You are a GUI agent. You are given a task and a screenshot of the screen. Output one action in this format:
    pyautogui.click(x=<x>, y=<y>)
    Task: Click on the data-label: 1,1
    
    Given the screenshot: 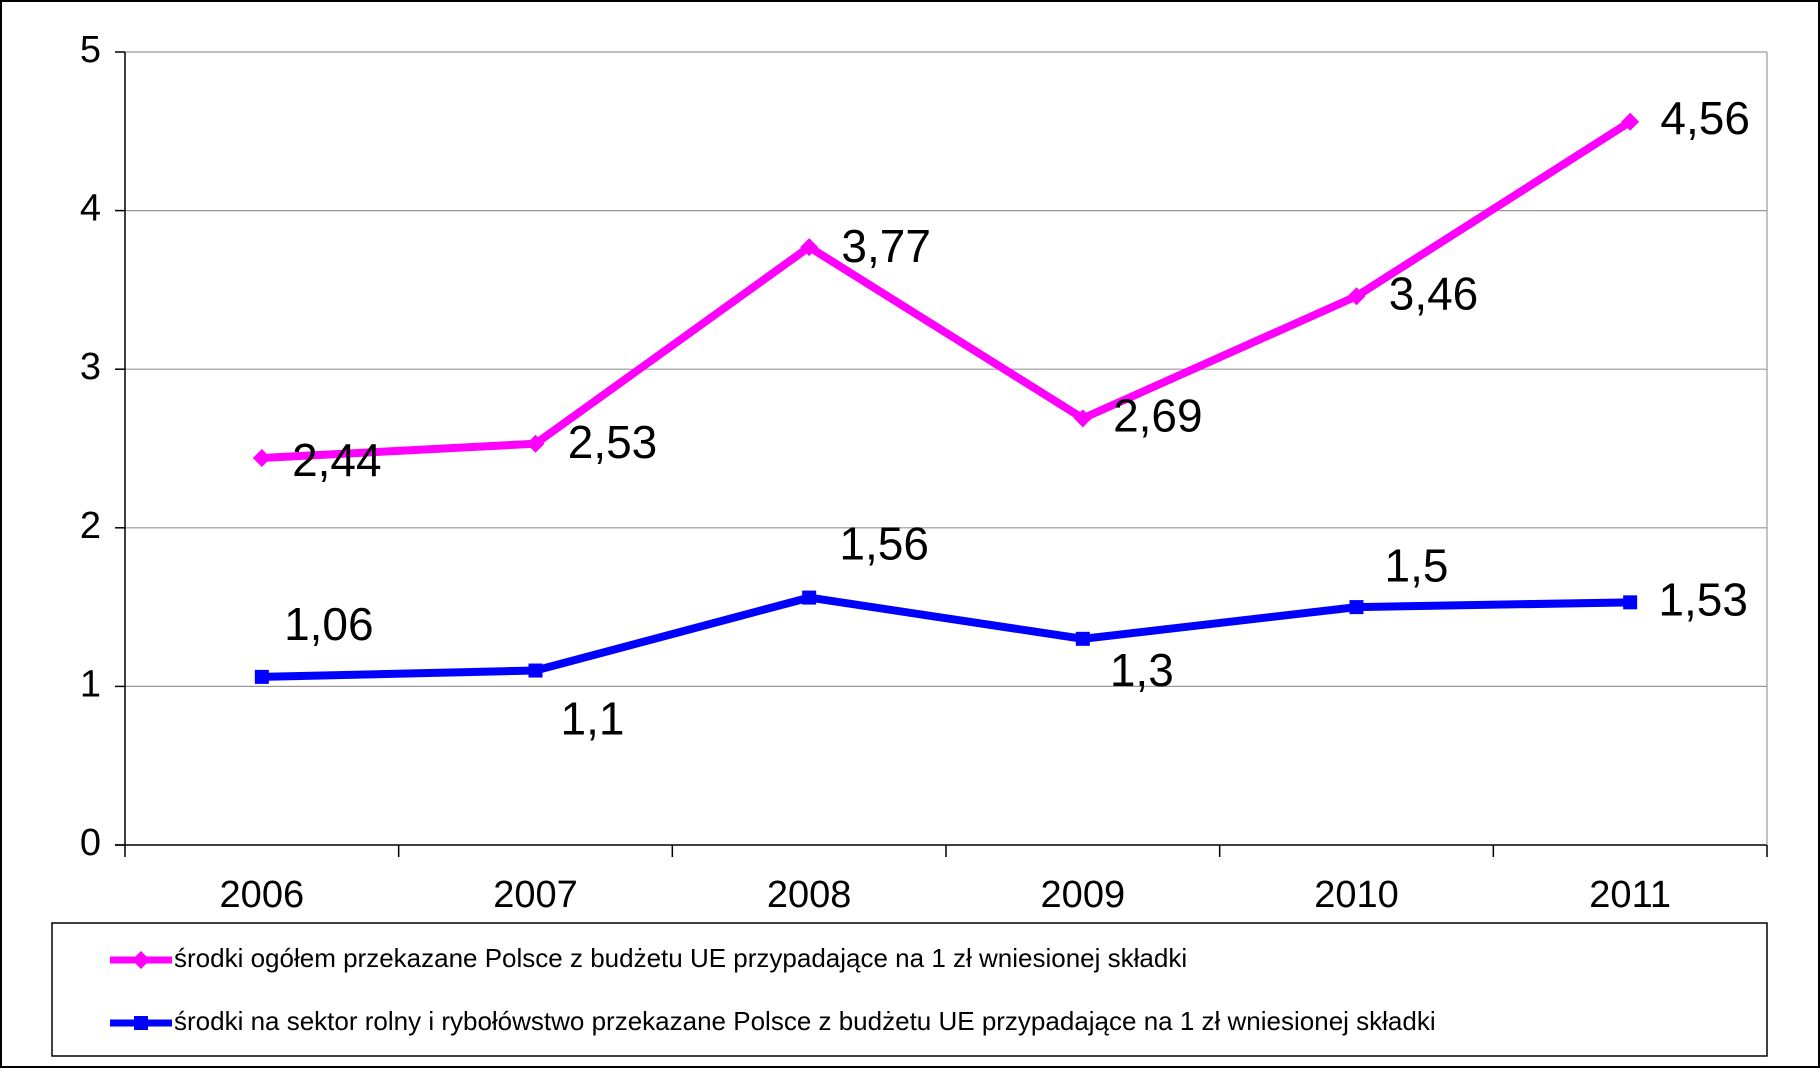 What is the action you would take?
    pyautogui.click(x=593, y=719)
    